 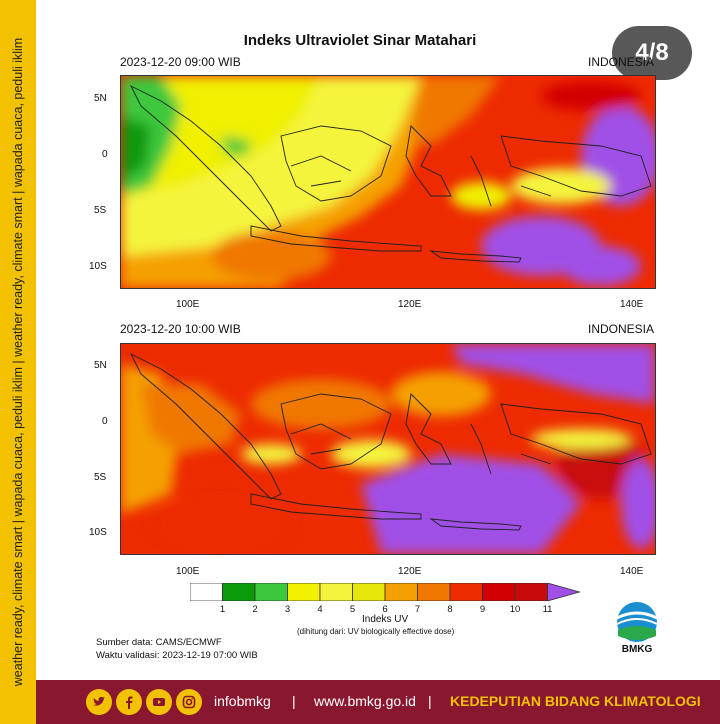 I want to click on map2-lon-100e: 100E, so click(x=188, y=571).